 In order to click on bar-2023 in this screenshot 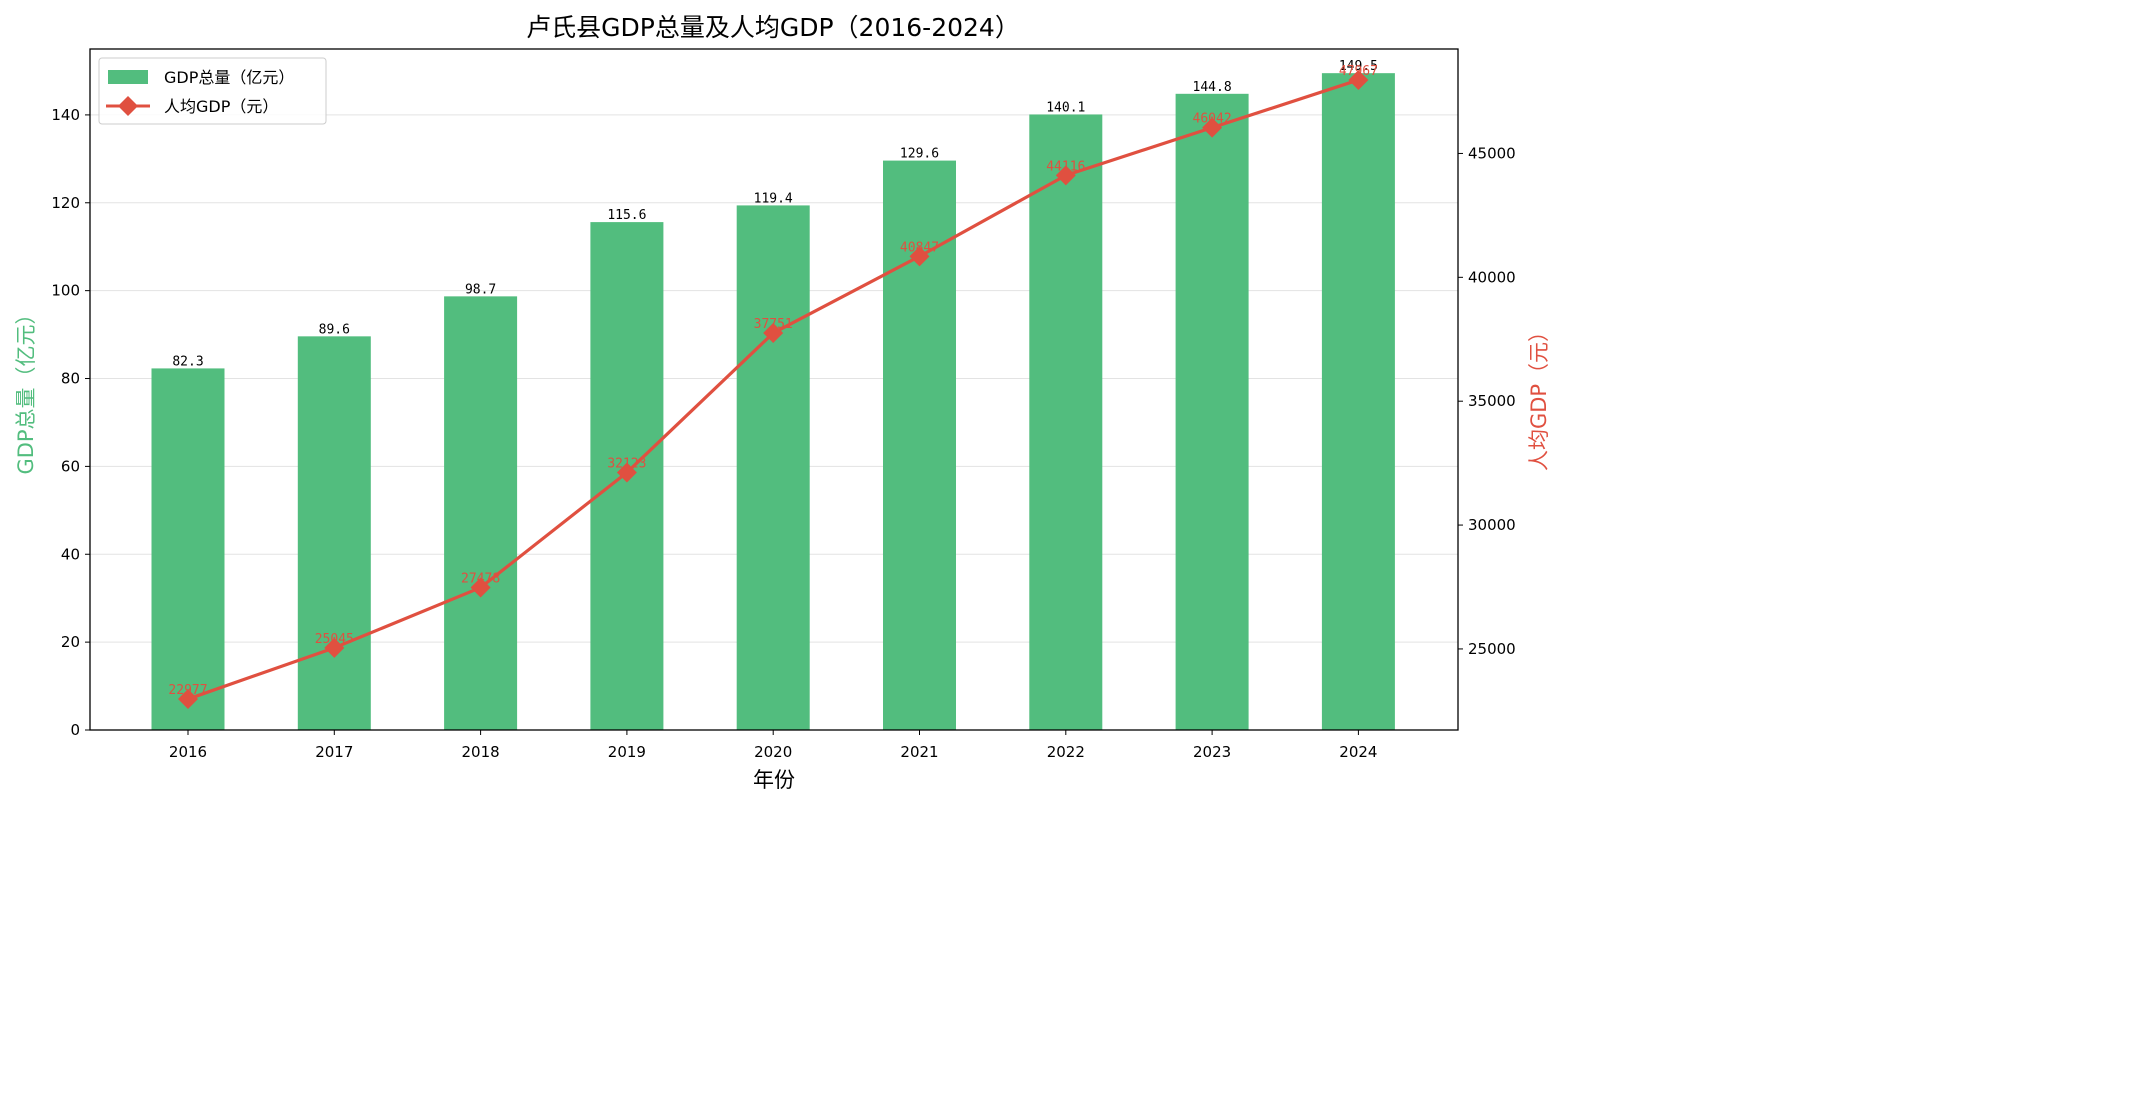, I will do `click(1212, 411)`.